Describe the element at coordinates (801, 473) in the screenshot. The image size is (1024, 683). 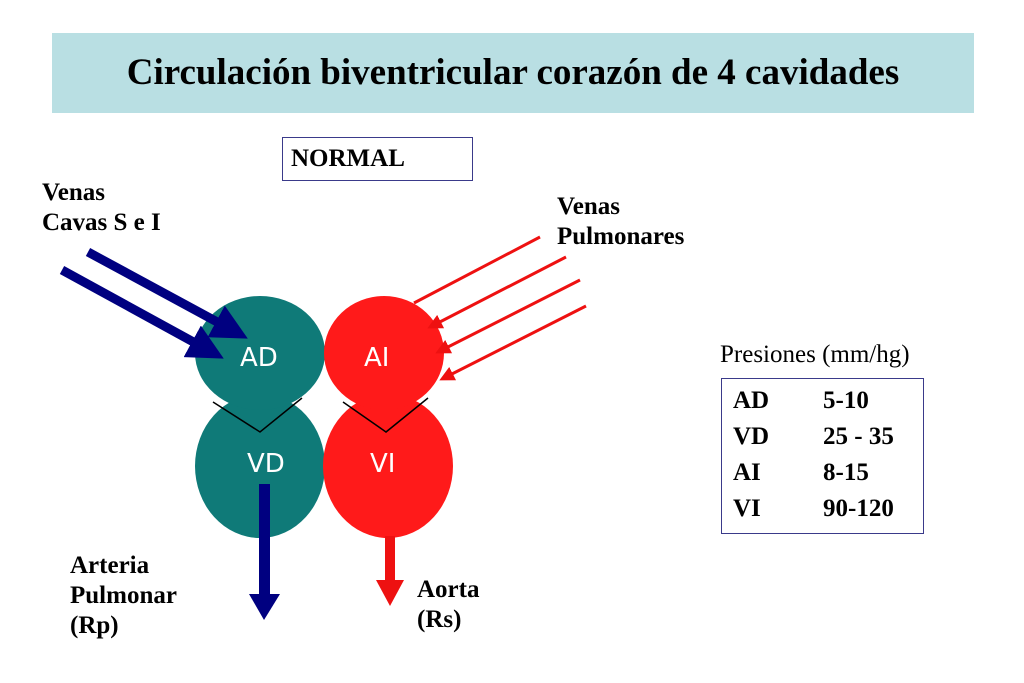
I see `pressure-row-ai: AI 8-15` at that location.